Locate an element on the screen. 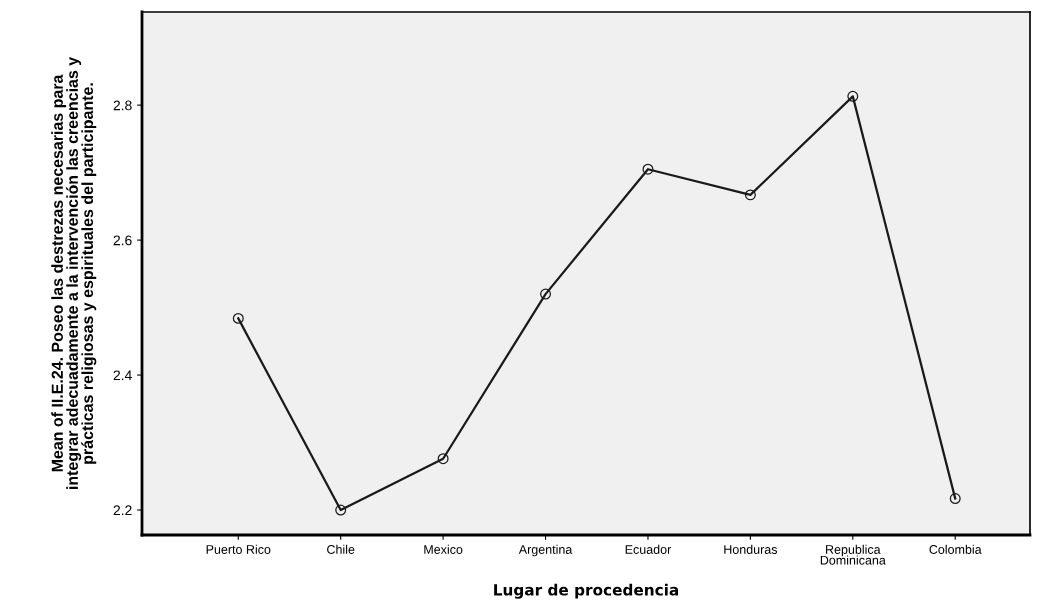 The image size is (1045, 605). x-tick-label: Puerto Rico is located at coordinates (238, 549).